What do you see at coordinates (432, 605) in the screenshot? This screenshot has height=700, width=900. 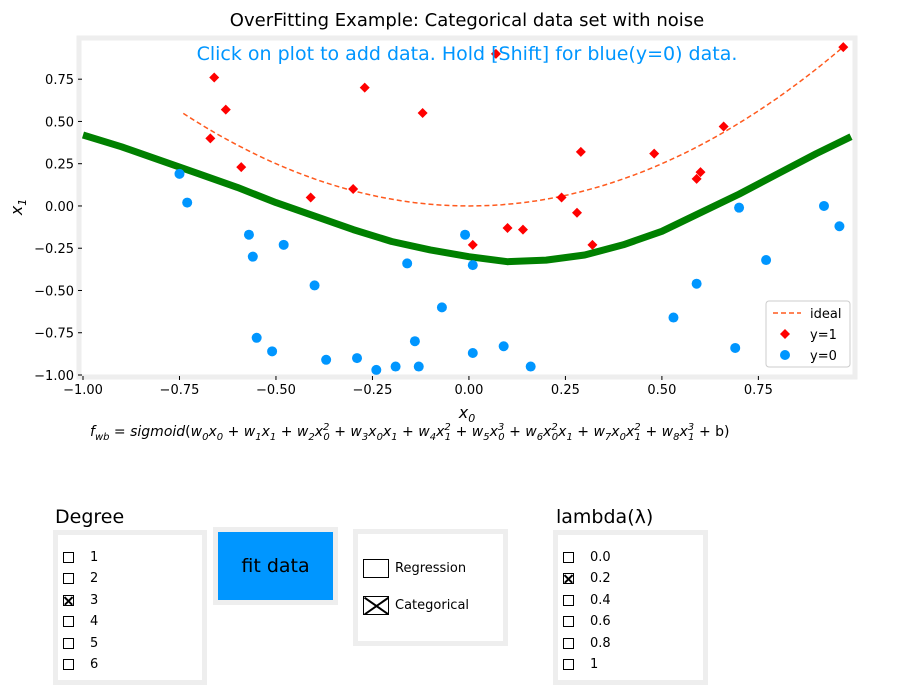 I see `model-type-label: Categorical` at bounding box center [432, 605].